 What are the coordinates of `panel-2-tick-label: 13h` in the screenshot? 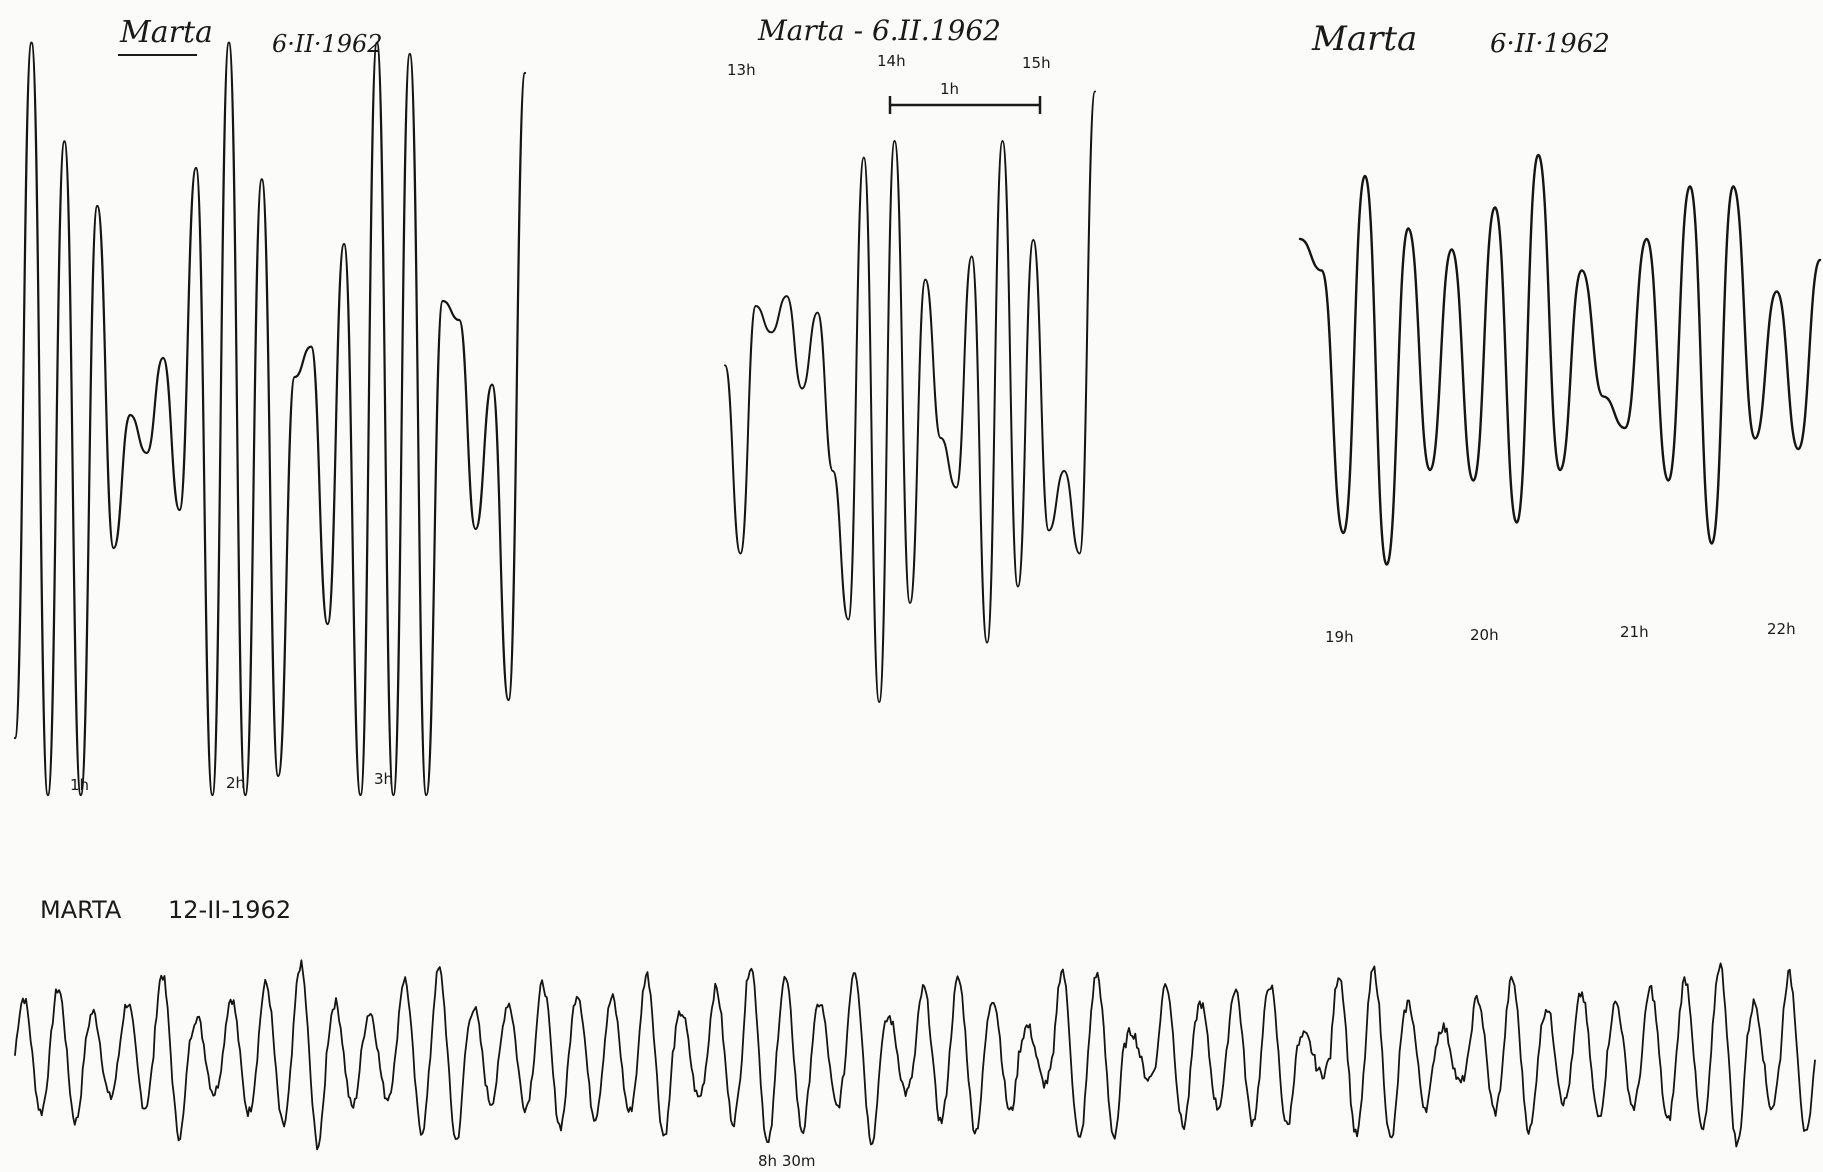 It's located at (741, 70).